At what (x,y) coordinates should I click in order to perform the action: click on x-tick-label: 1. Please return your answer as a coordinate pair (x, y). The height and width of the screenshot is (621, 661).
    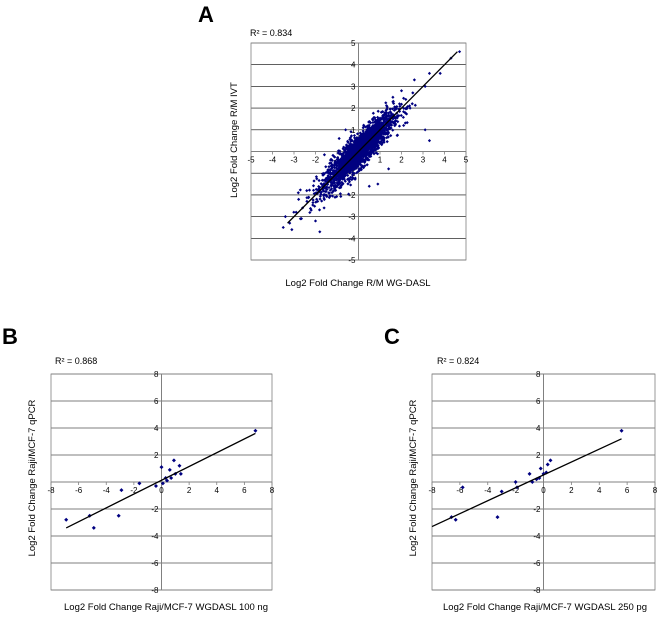
    Looking at the image, I should click on (380, 160).